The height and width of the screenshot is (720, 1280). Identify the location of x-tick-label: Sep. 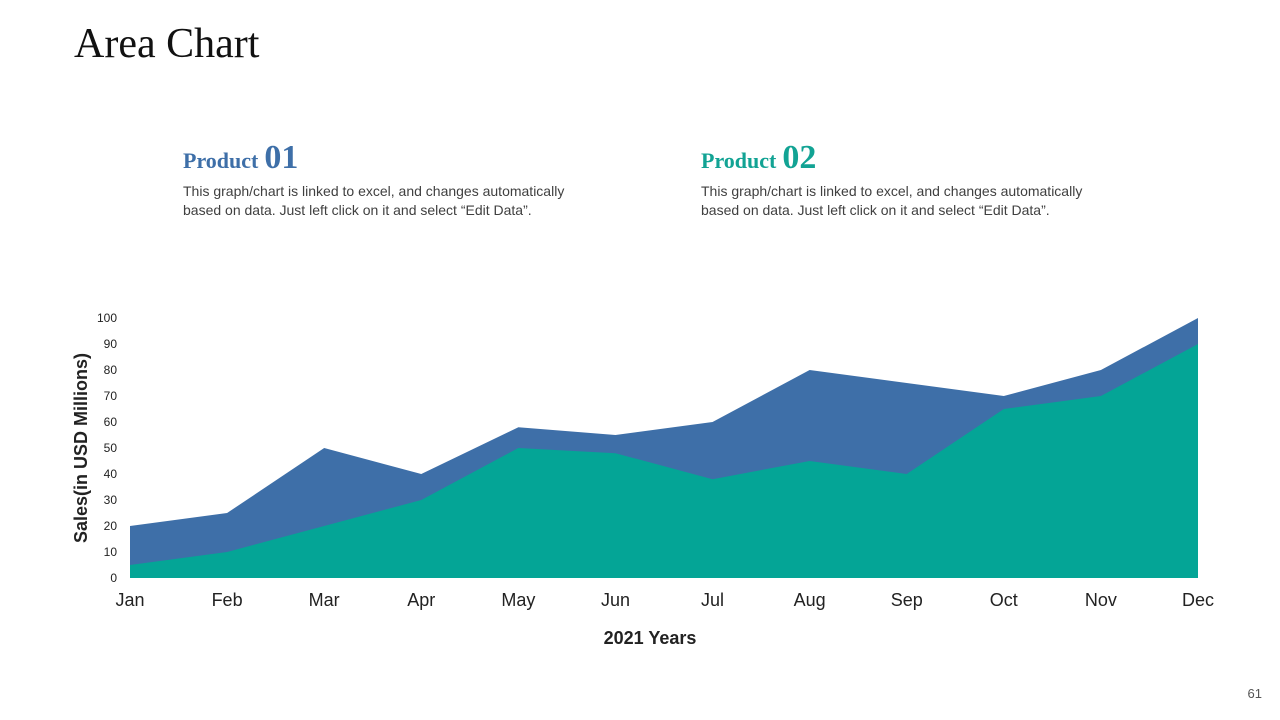
(907, 600).